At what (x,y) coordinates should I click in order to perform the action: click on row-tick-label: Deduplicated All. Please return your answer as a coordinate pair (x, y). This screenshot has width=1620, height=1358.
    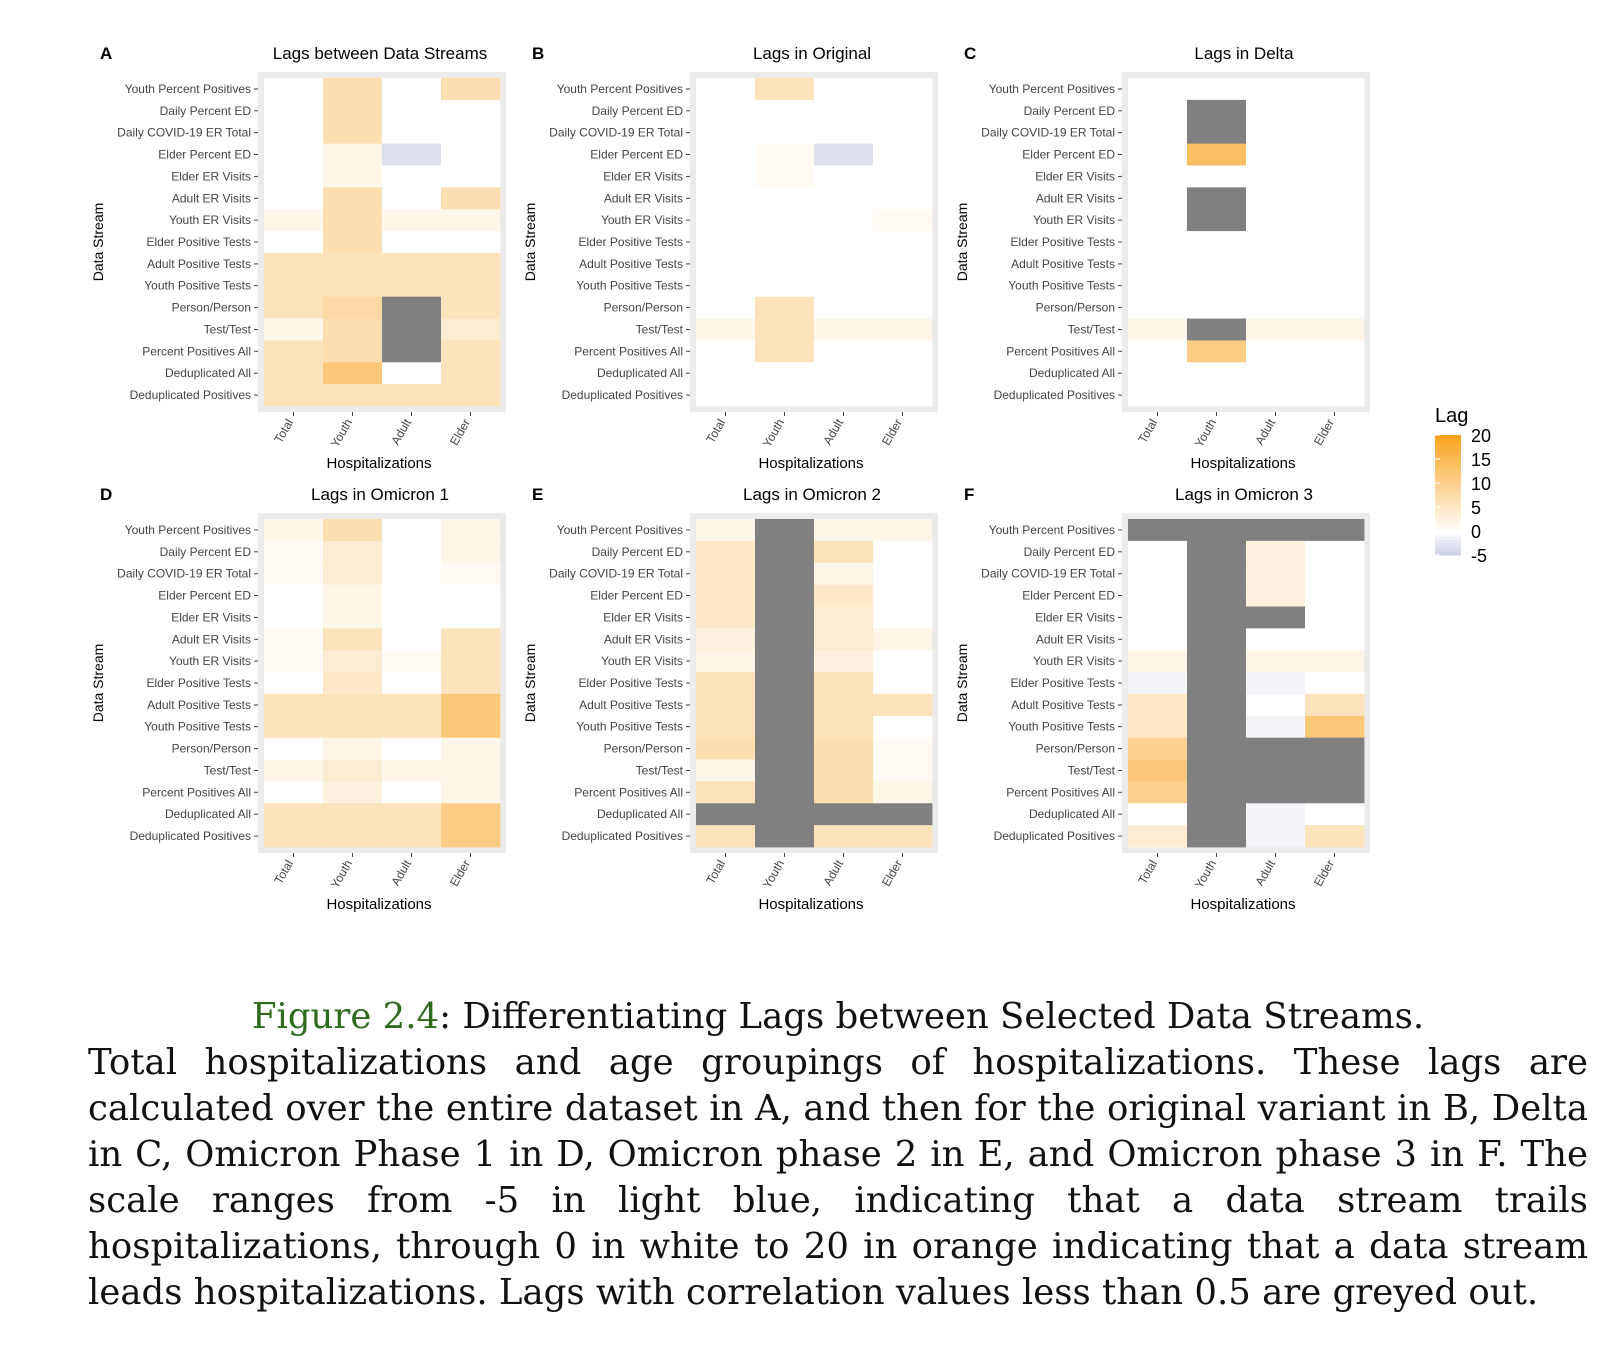
    Looking at the image, I should click on (208, 814).